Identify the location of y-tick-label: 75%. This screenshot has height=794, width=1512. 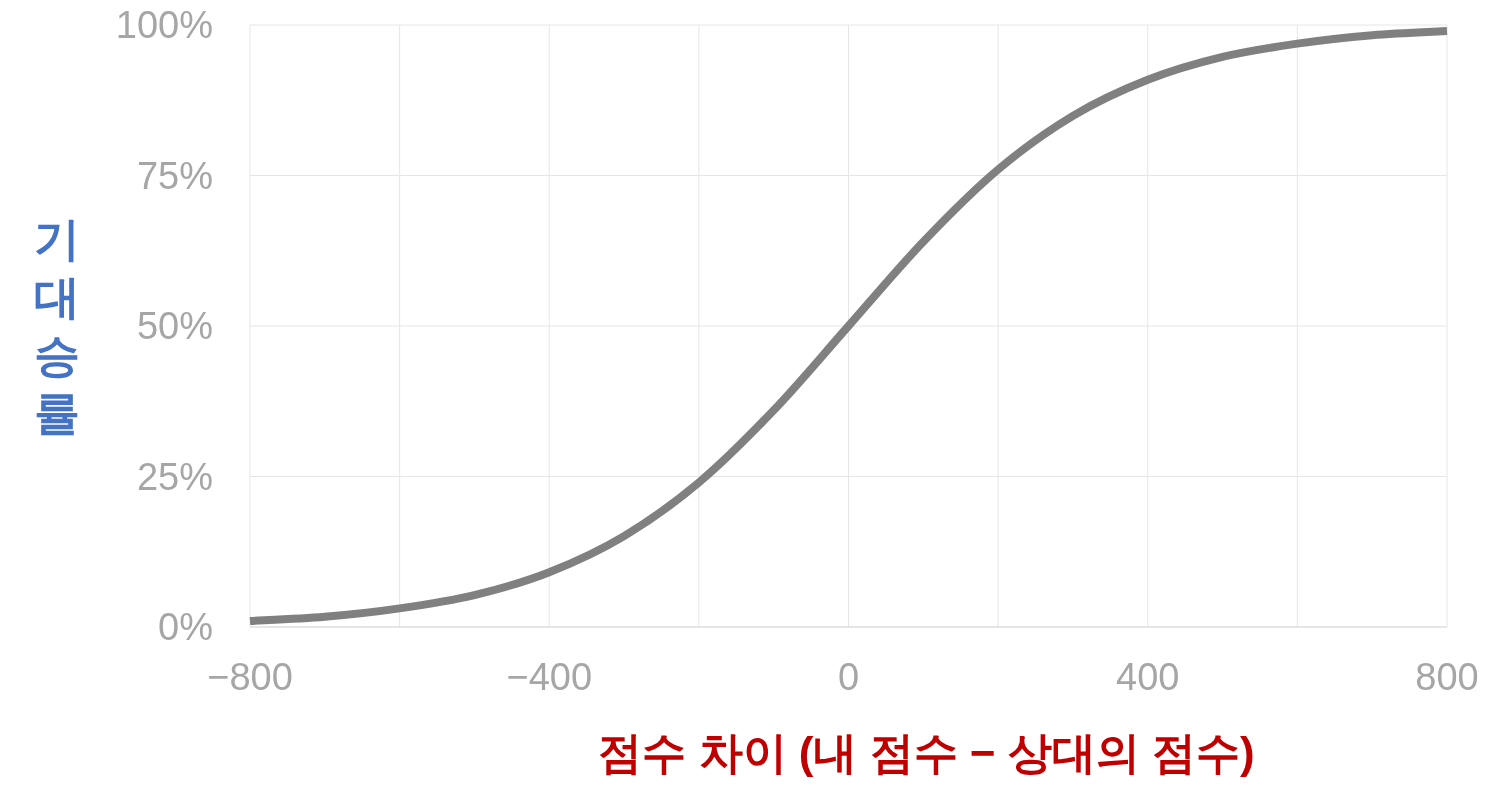
(174, 175).